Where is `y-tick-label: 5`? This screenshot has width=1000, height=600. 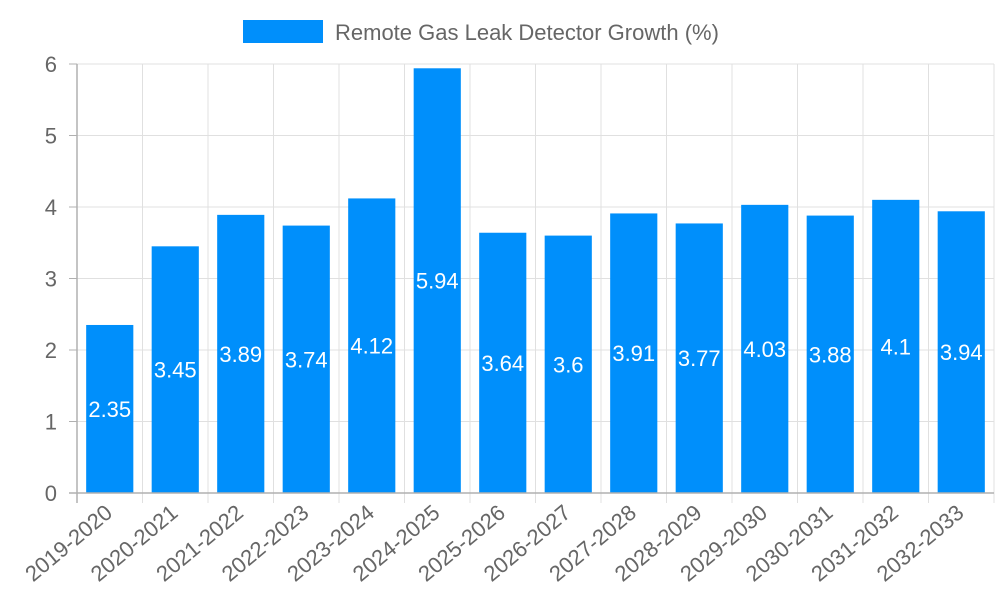
y-tick-label: 5 is located at coordinates (51, 136).